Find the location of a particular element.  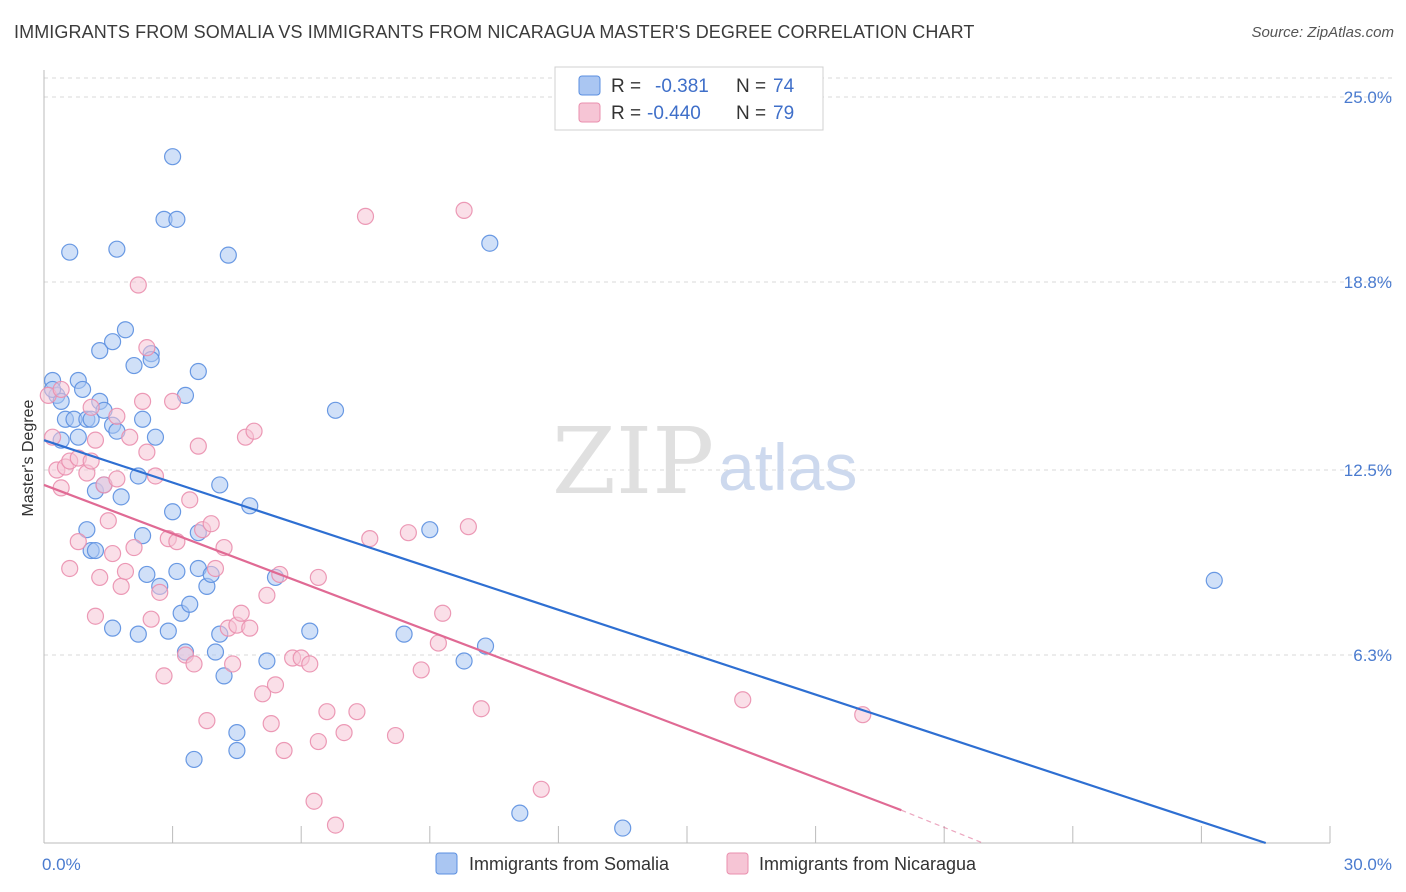

legend-r-label-nicaragua: R = is located at coordinates (626, 113).